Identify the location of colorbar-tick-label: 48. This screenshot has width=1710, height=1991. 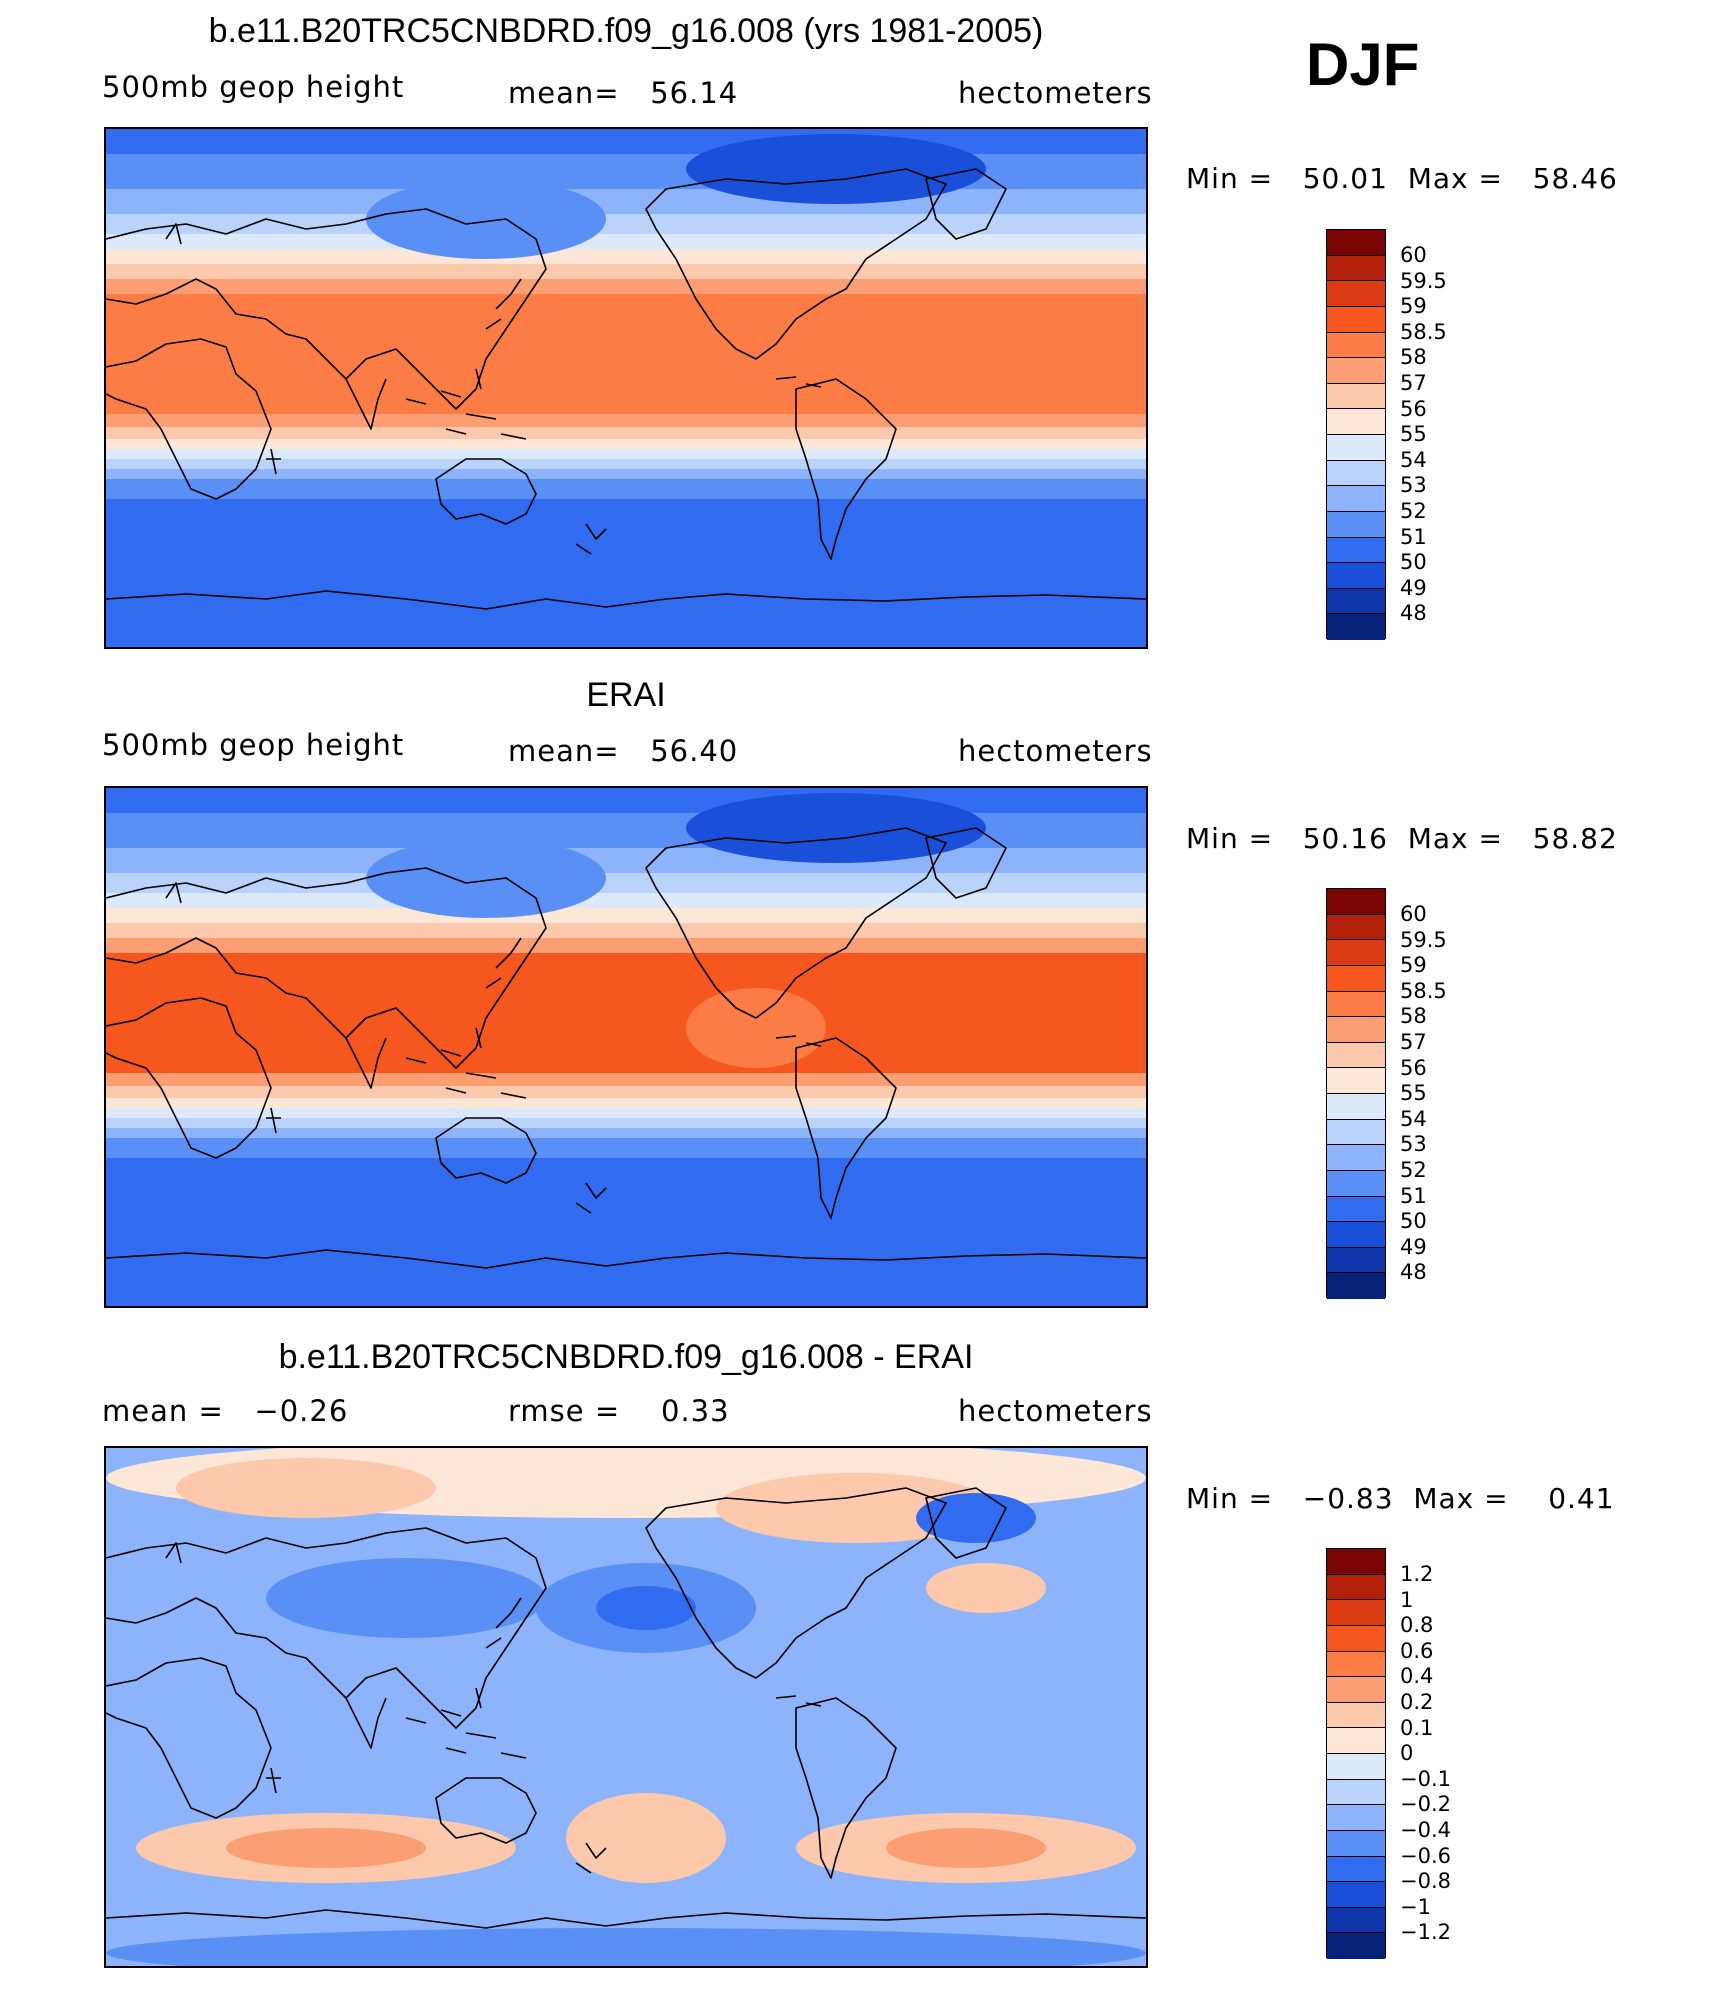
(1413, 613).